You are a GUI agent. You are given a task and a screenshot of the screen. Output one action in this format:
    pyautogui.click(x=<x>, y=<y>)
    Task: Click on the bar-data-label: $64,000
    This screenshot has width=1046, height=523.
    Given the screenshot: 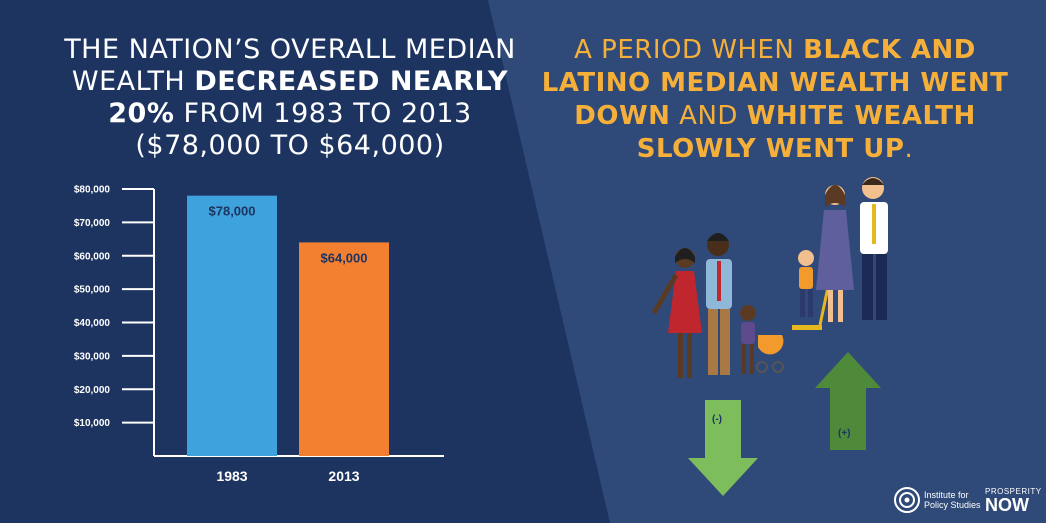 What is the action you would take?
    pyautogui.click(x=344, y=257)
    